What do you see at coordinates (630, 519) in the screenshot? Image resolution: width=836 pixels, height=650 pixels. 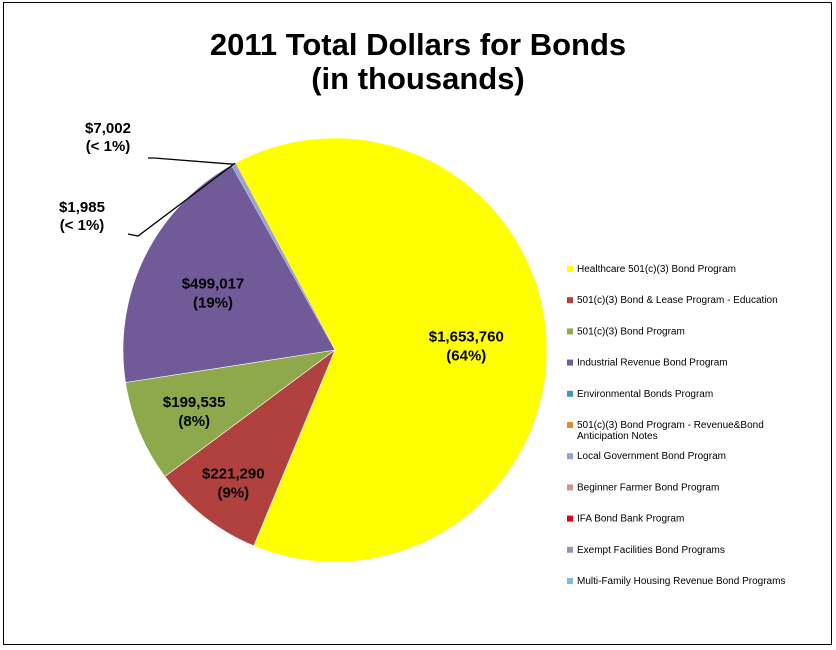 I see `legend-label: IFA Bond Bank Program` at bounding box center [630, 519].